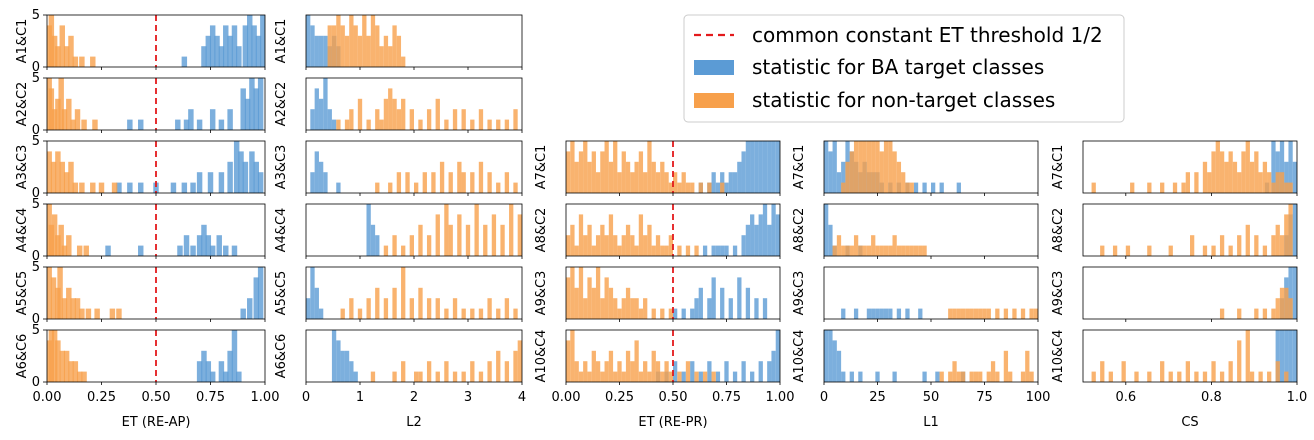 The width and height of the screenshot is (1314, 440). I want to click on histogram-panel: A10&C4, so click(915, 357).